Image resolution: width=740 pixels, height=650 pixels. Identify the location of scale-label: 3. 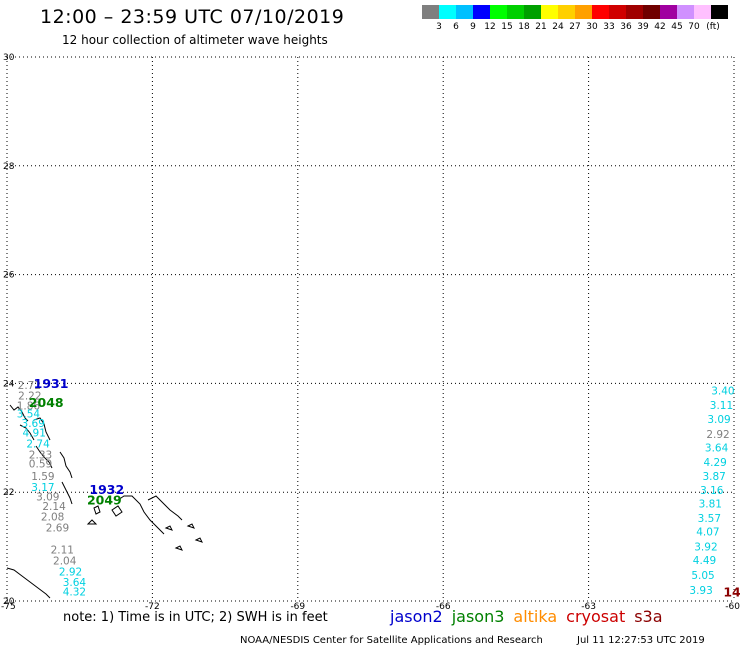
(439, 27).